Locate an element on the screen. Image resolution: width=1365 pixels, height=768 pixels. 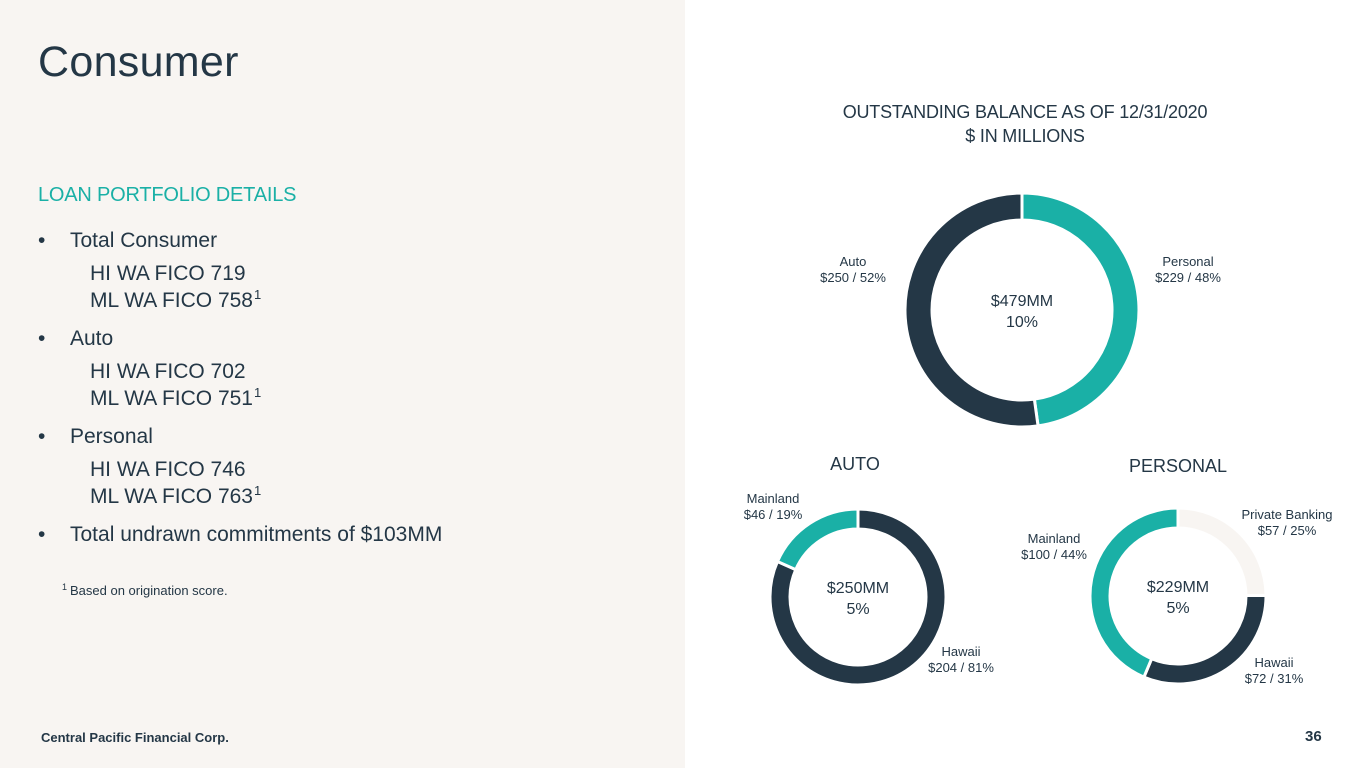
slice-label-auto: Hawaii is located at coordinates (960, 651).